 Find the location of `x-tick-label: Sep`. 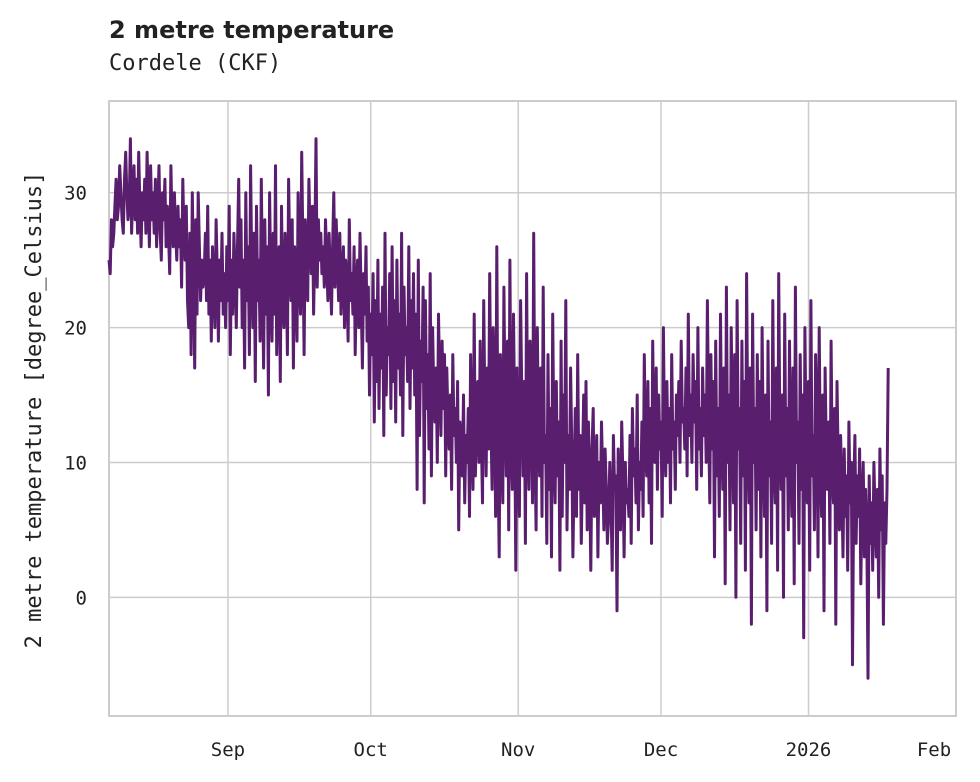

x-tick-label: Sep is located at coordinates (228, 750).